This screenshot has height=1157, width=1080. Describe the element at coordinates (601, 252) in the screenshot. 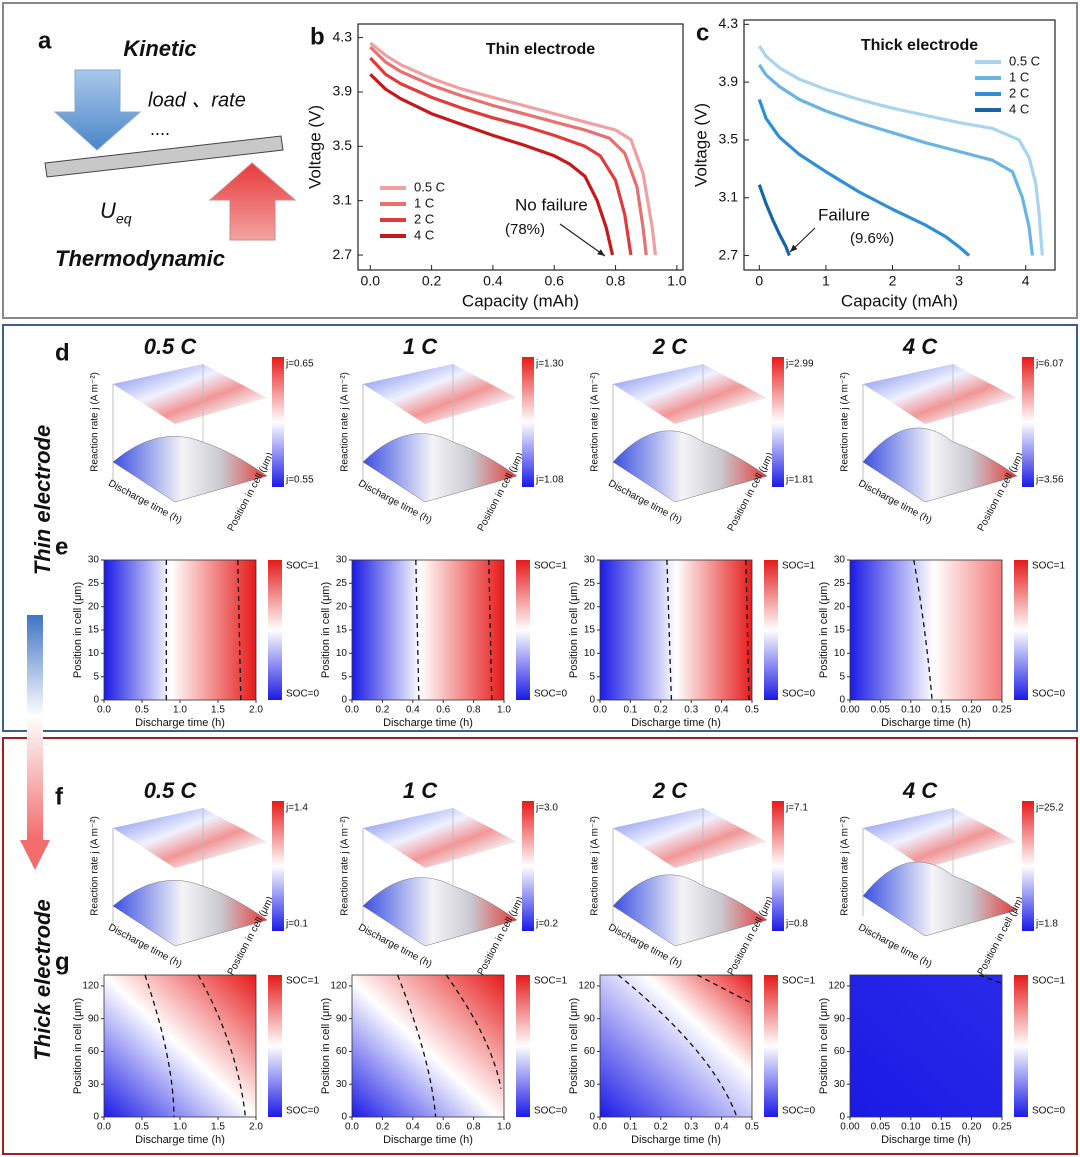

I see `annotation-arrowhead` at that location.